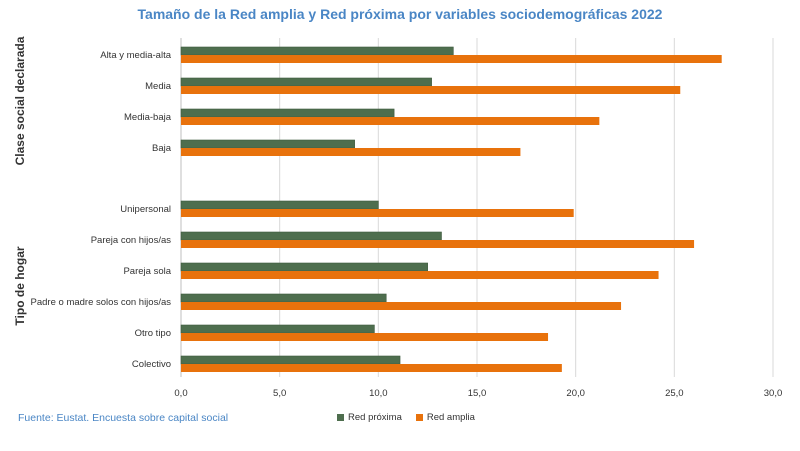  I want to click on legend-item-red-amplia: Red amplia, so click(445, 417).